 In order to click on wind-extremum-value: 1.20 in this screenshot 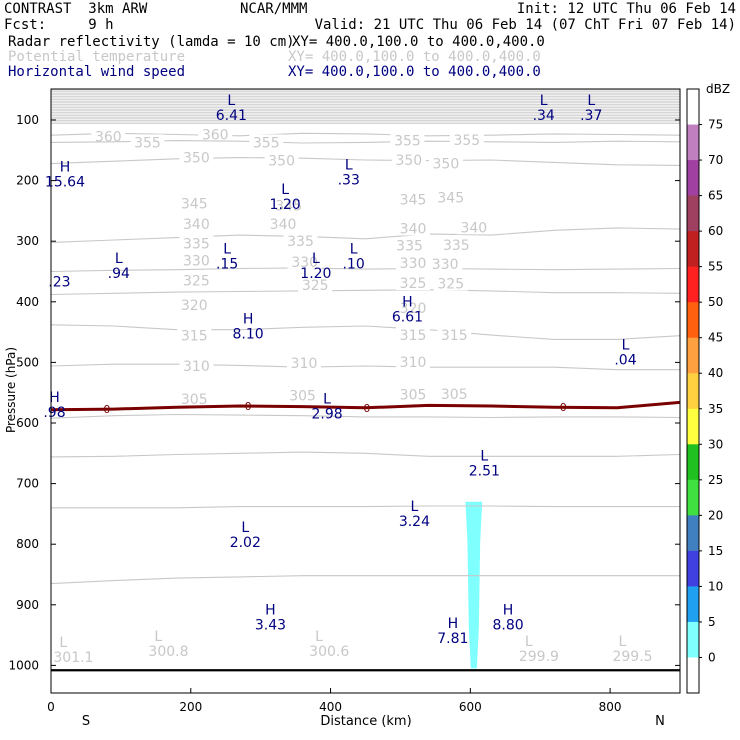, I will do `click(315, 274)`.